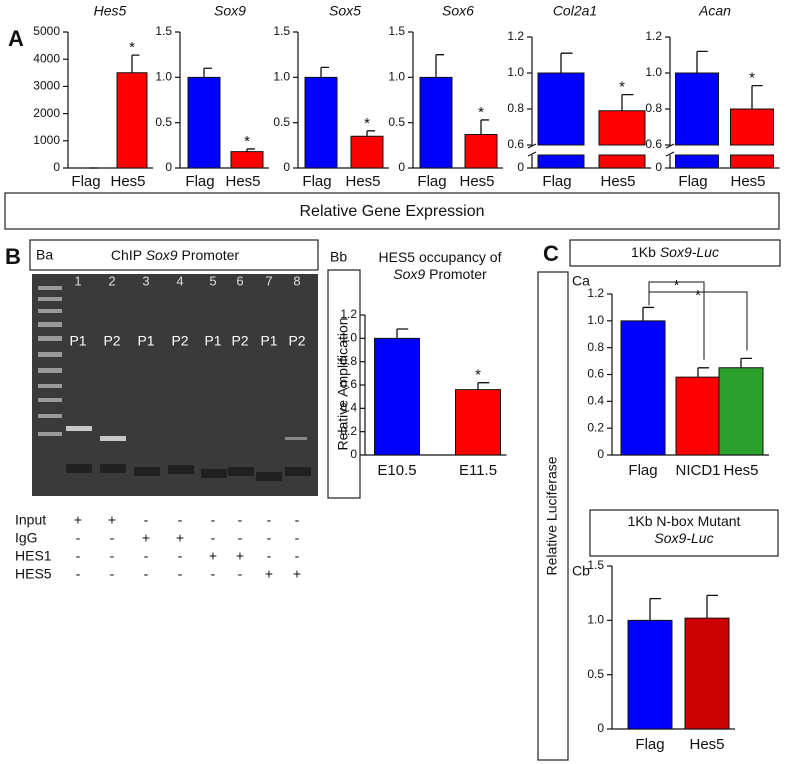 This screenshot has height=764, width=788. I want to click on title-part: Promoter, so click(456, 274).